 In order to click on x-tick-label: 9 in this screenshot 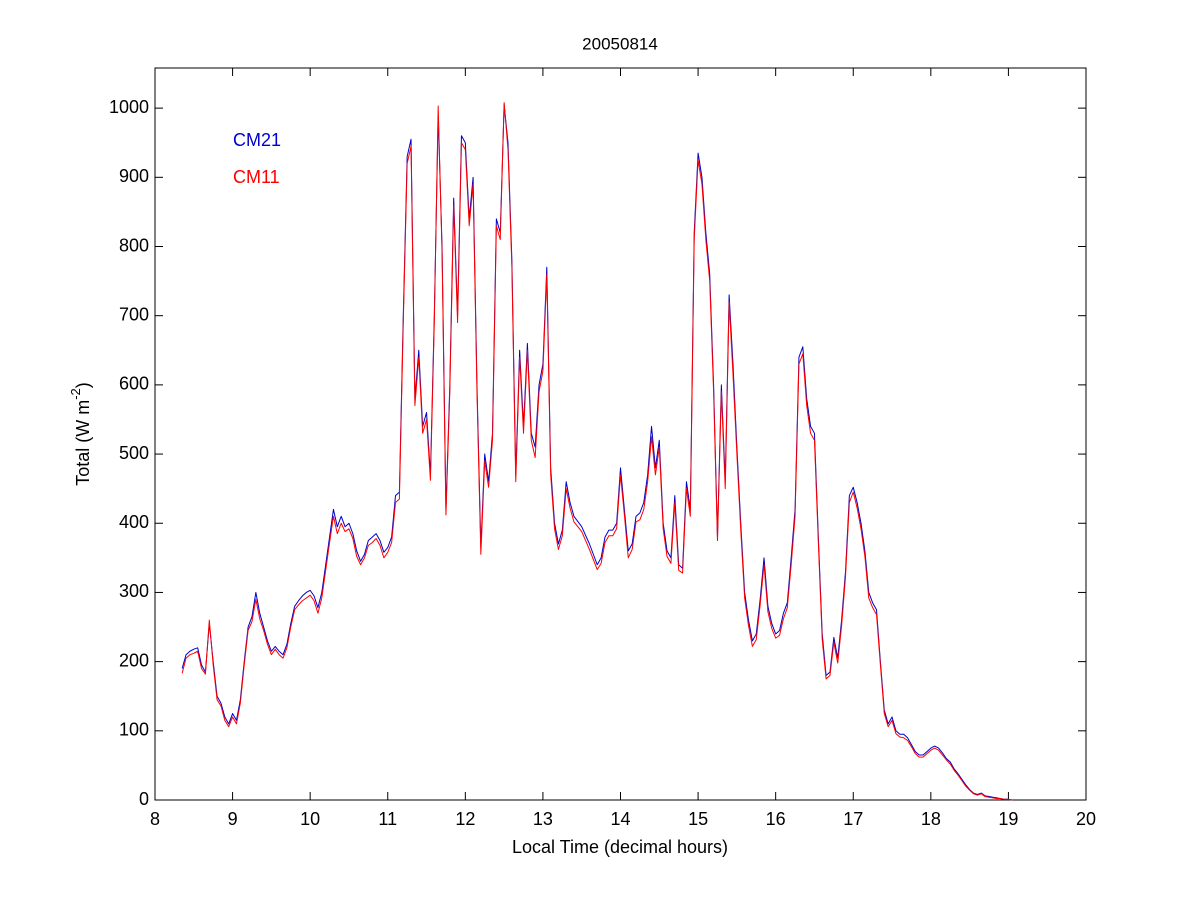, I will do `click(233, 819)`.